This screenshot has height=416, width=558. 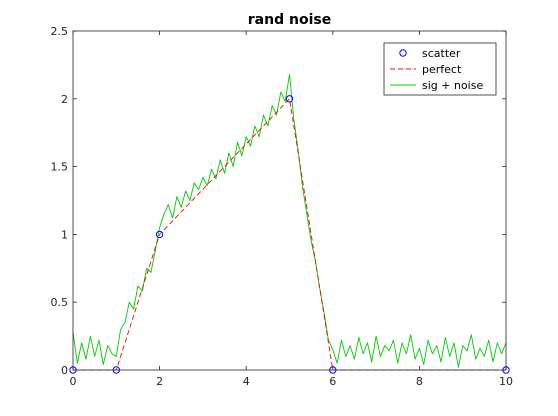 I want to click on x-tick-label: 2, so click(x=159, y=381).